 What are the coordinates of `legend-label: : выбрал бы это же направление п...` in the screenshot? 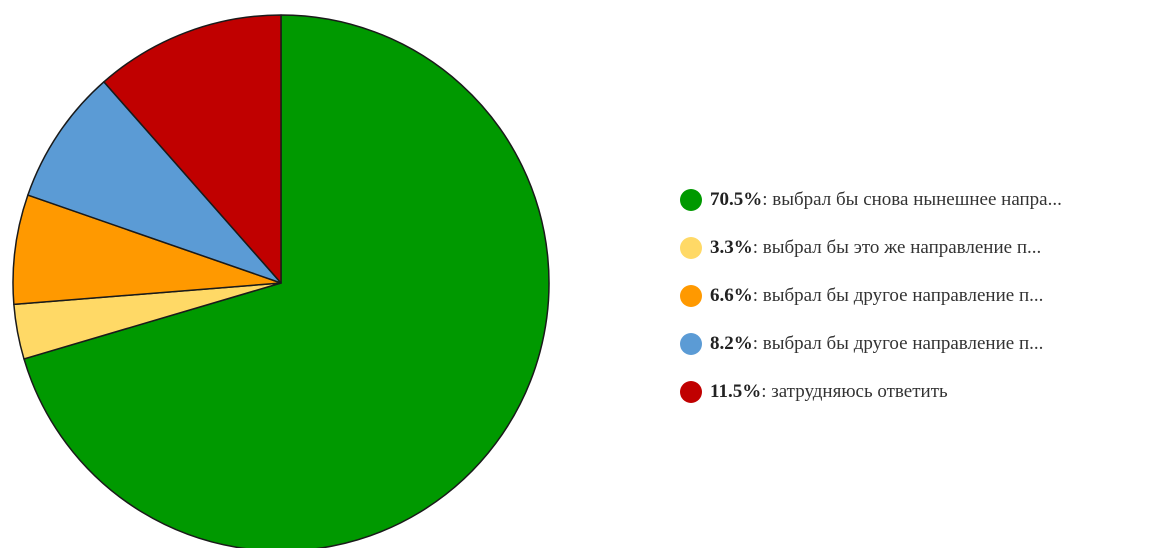 It's located at (897, 247).